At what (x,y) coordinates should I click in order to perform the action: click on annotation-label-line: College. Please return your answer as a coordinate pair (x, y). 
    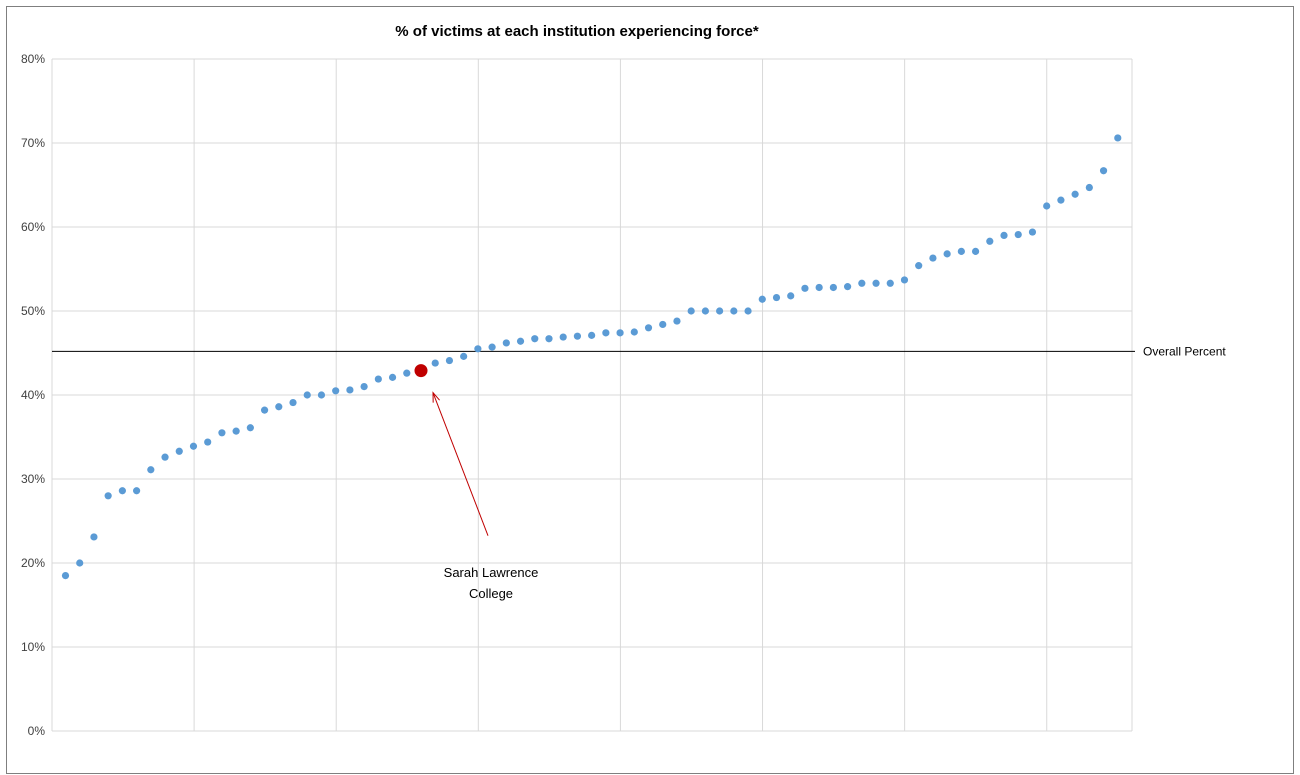
    Looking at the image, I should click on (491, 593).